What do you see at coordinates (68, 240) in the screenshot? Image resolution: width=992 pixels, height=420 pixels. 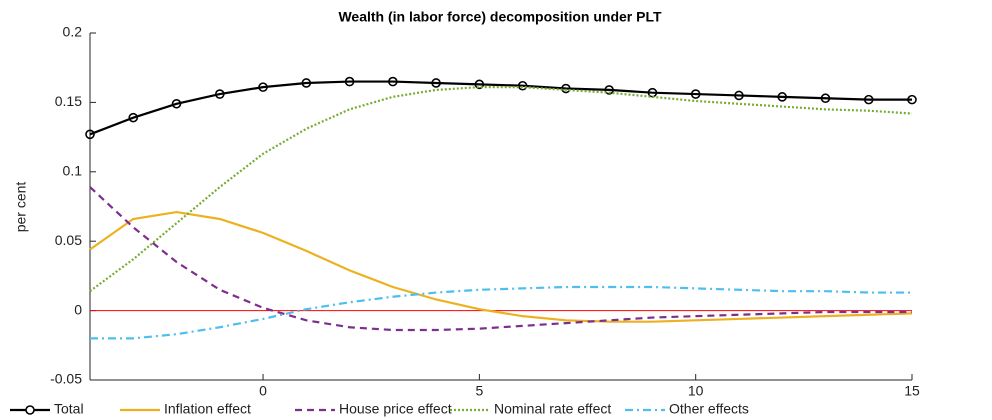 I see `y-tick-label: 0.05` at bounding box center [68, 240].